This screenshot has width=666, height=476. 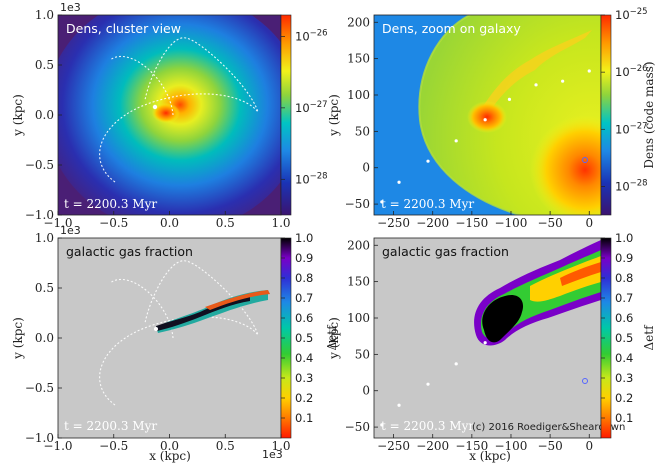 What do you see at coordinates (203, 313) in the screenshot?
I see `stripped-tail-core` at bounding box center [203, 313].